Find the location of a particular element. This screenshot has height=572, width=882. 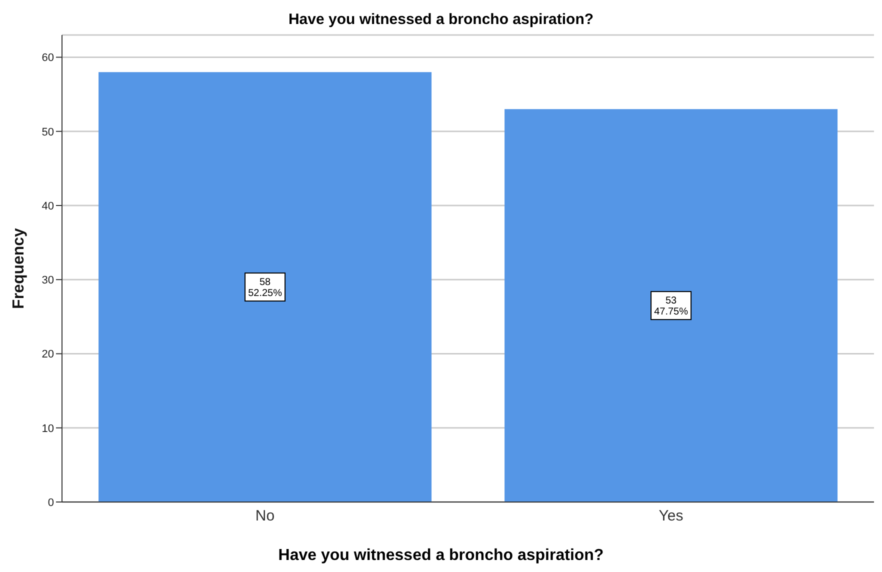

x-axis-title: Have you witnessed a broncho aspiration? is located at coordinates (441, 556).